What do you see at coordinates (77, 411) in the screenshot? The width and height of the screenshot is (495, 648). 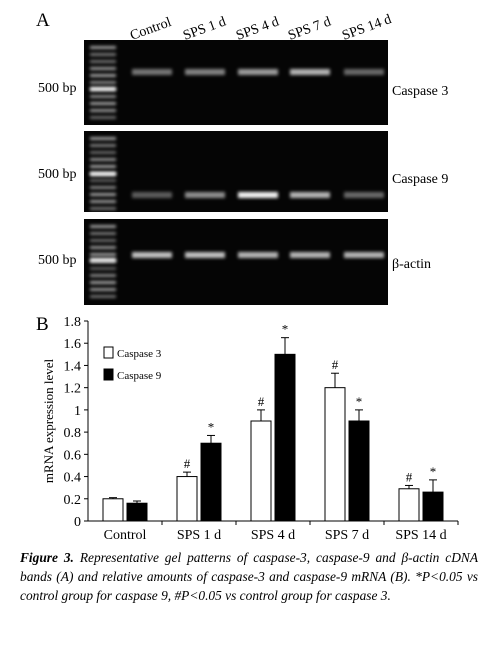 I see `y-tick-label: 1` at bounding box center [77, 411].